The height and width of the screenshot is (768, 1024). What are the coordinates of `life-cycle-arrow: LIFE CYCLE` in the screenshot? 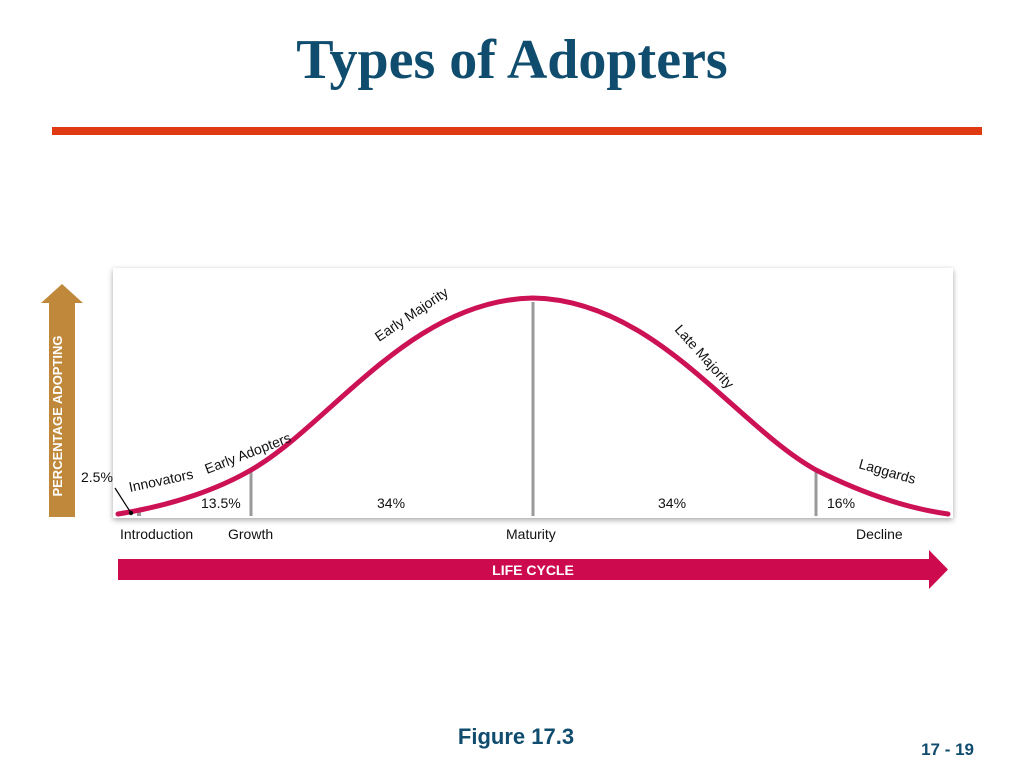 It's located at (533, 569).